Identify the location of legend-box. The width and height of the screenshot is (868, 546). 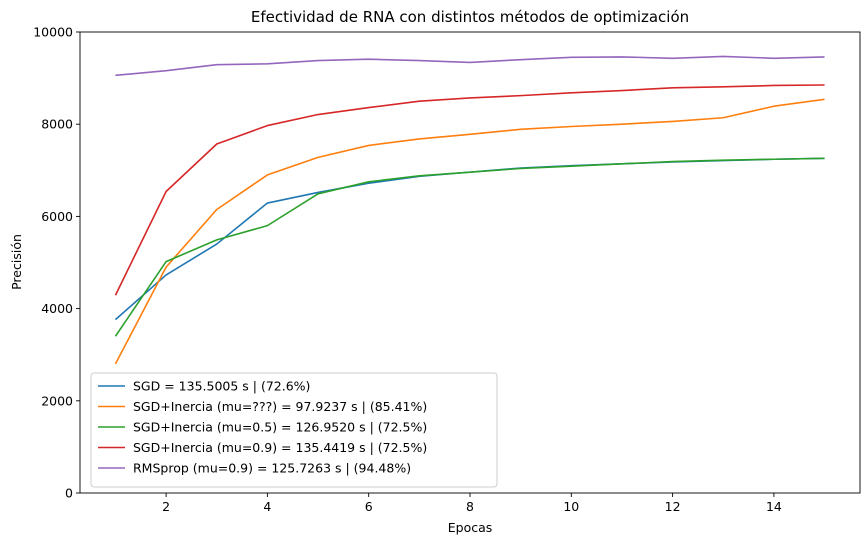
(294, 430).